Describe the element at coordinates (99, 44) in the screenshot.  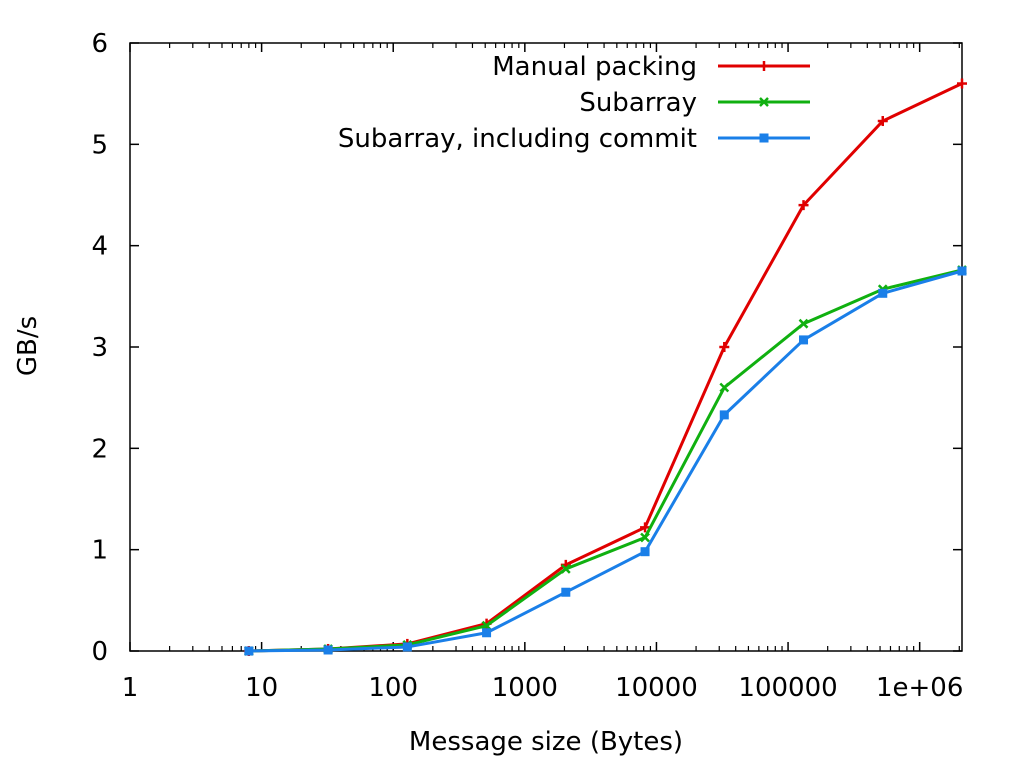
I see `y-tick-label: 6` at that location.